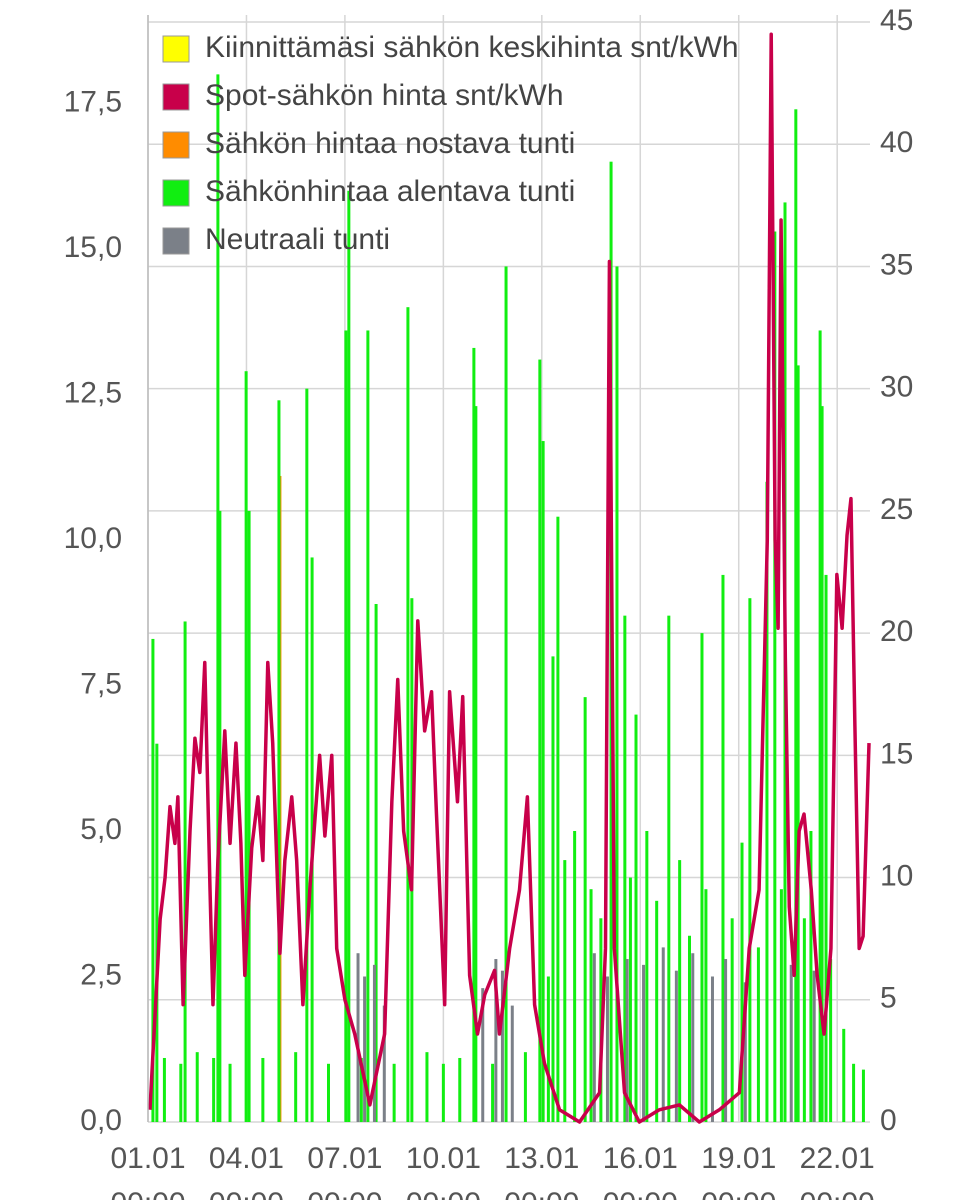  I want to click on x-tick-label: 07.01, so click(344, 1158).